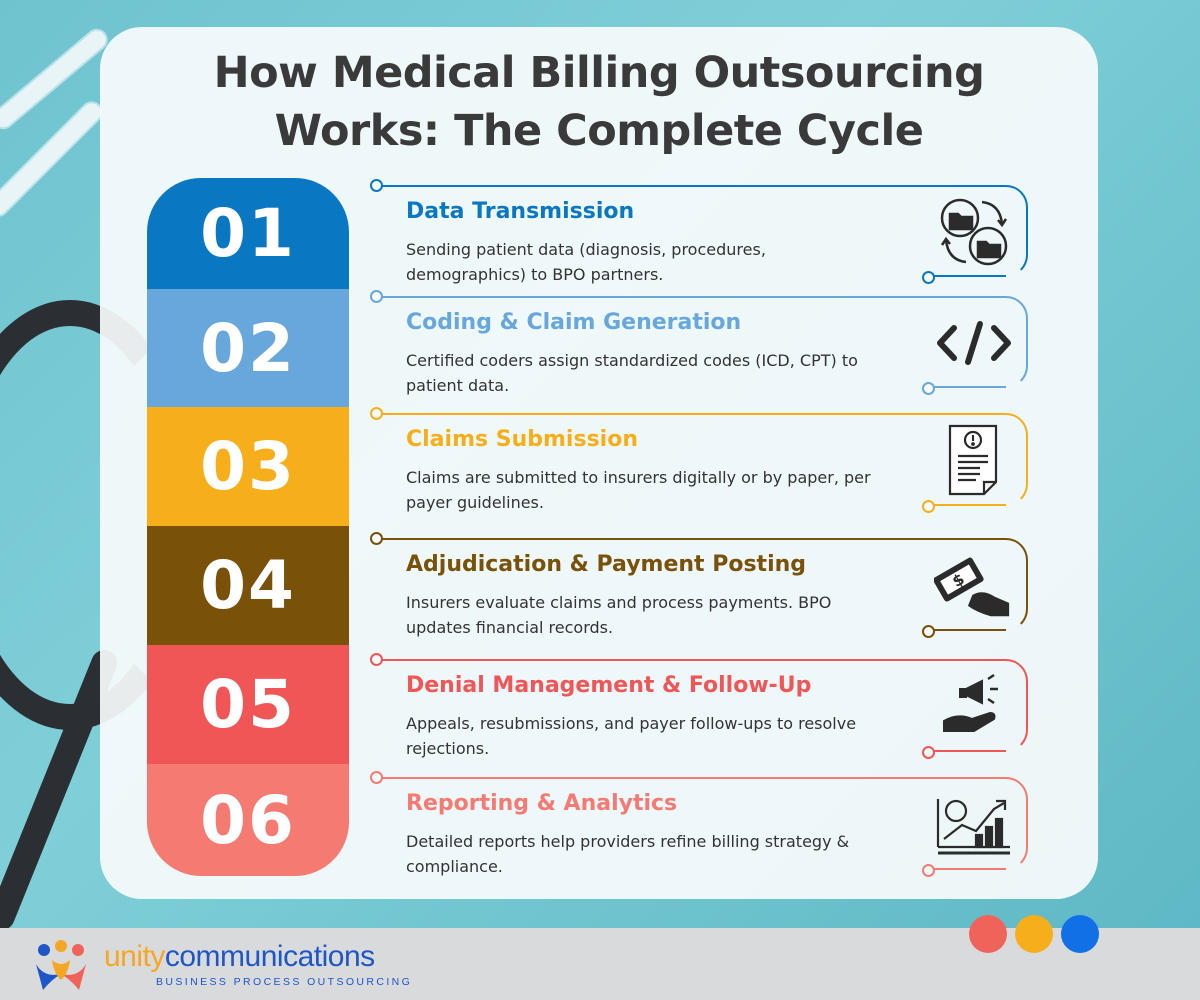  Describe the element at coordinates (61, 964) in the screenshot. I see `unity-logo-icon` at that location.